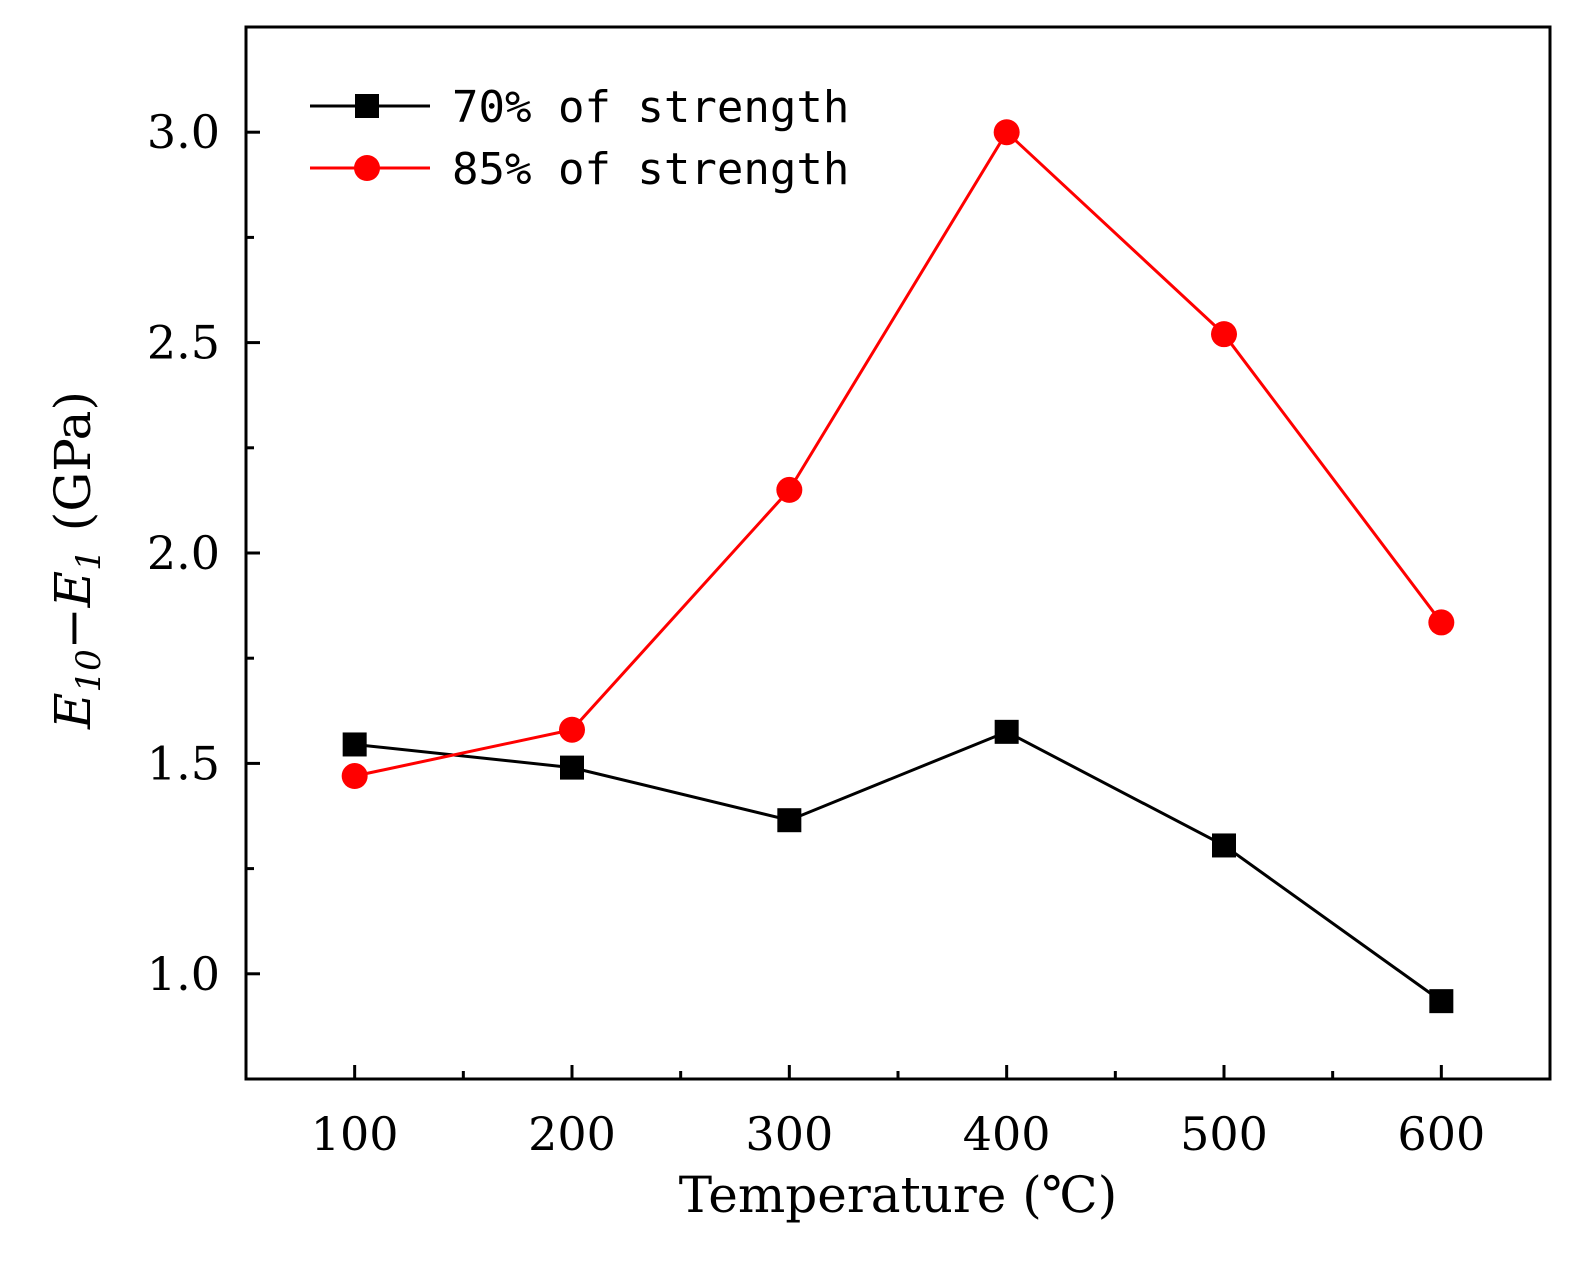  I want to click on y-tick-label: 1.0, so click(183, 974).